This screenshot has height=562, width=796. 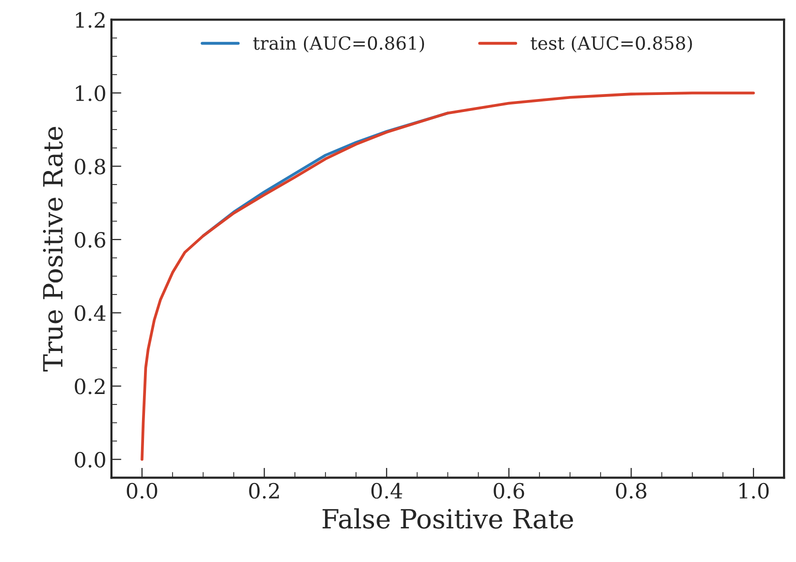 I want to click on x-tick-label: 1.0, so click(x=754, y=490).